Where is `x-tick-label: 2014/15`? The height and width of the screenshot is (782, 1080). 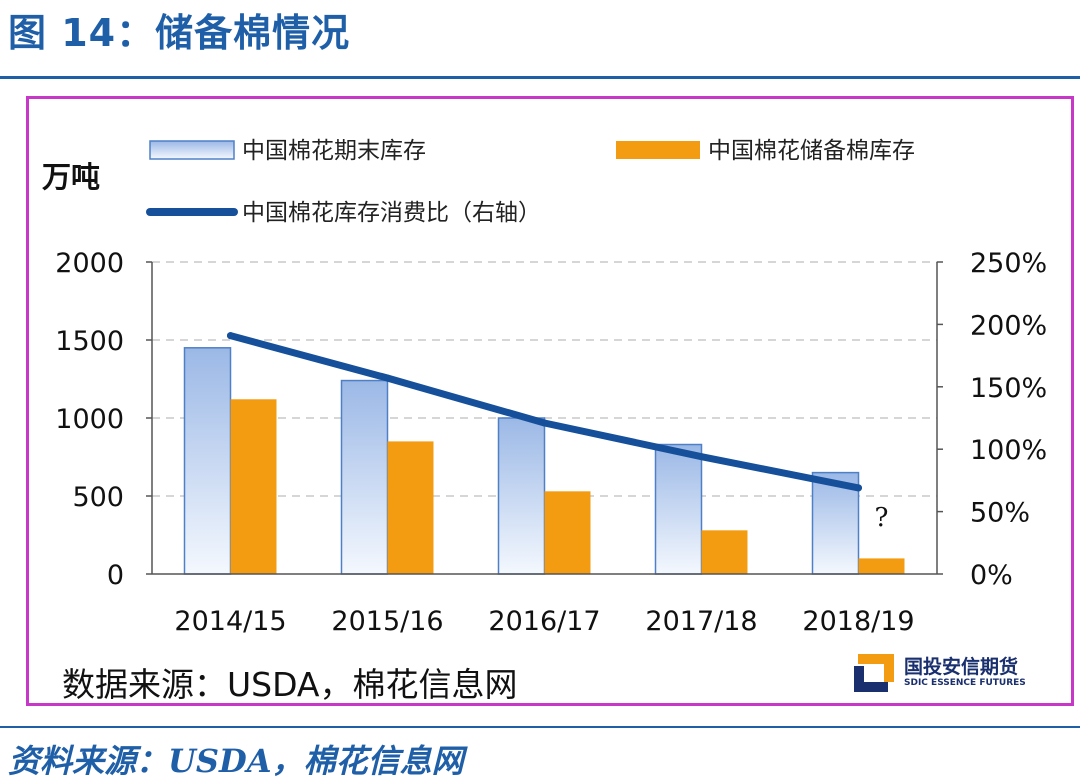
x-tick-label: 2014/15 is located at coordinates (230, 621).